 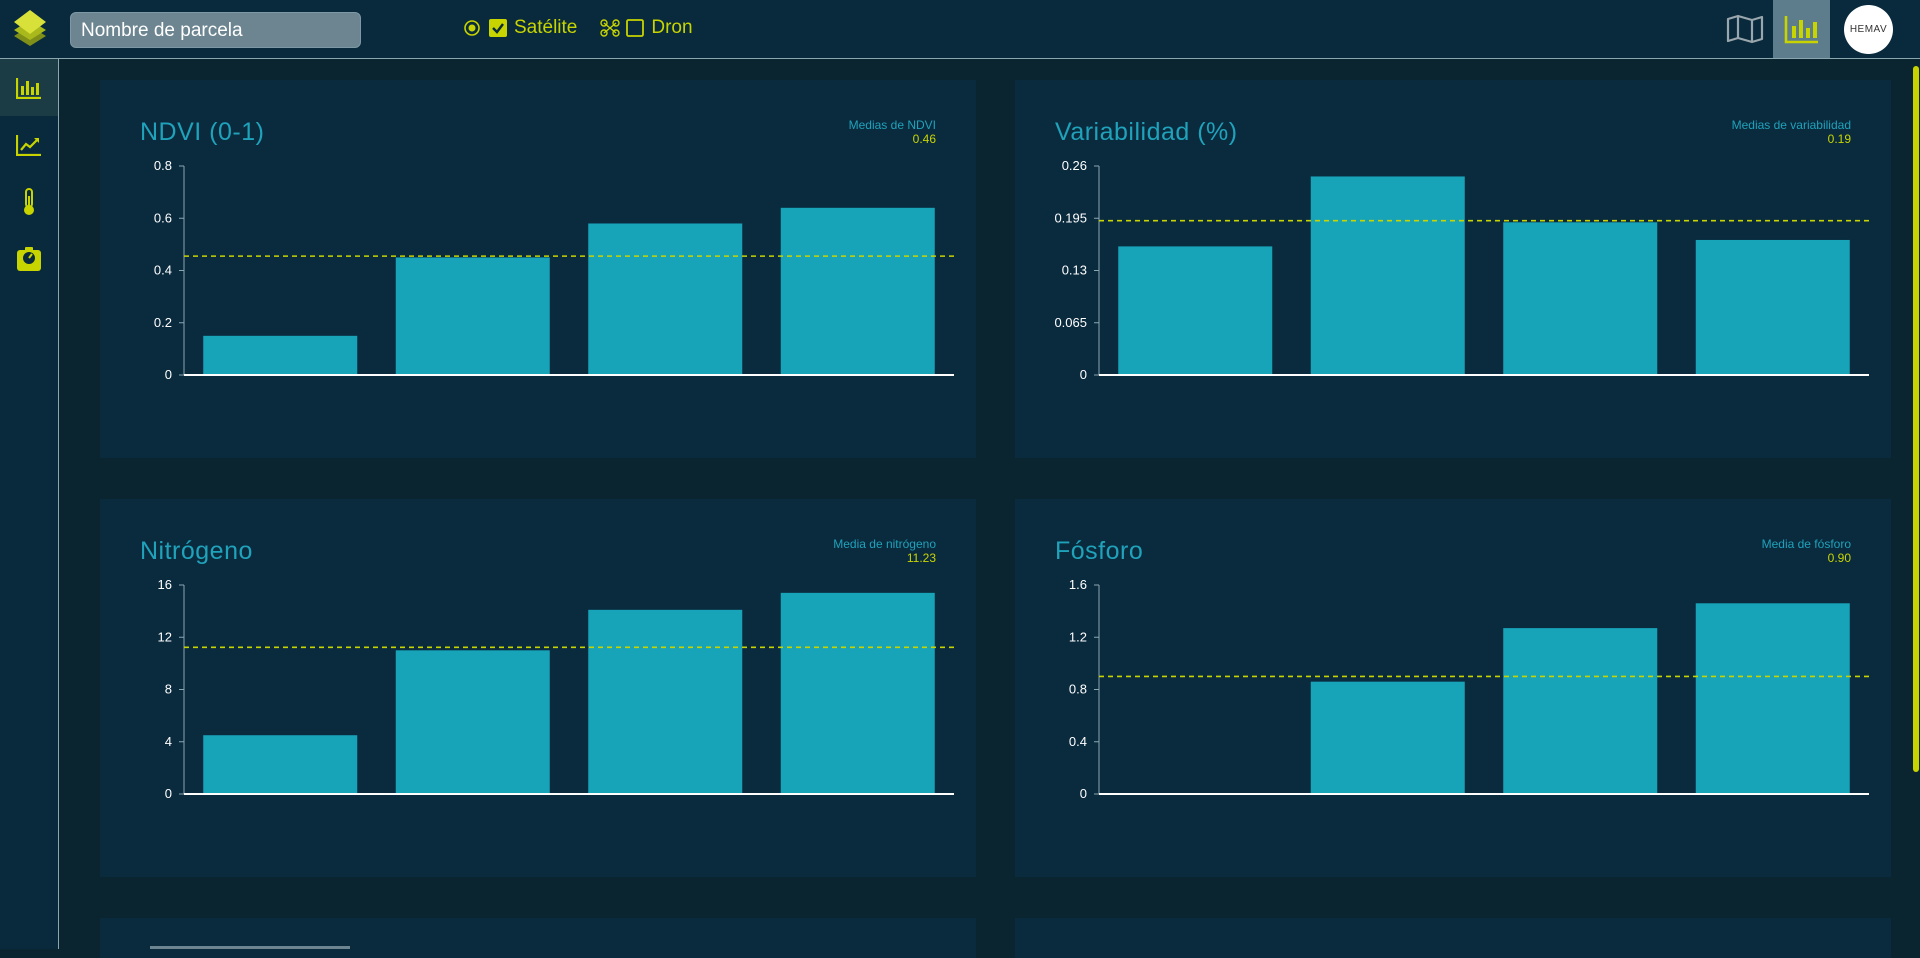 What do you see at coordinates (163, 217) in the screenshot?
I see `y-tick-label: 0.6` at bounding box center [163, 217].